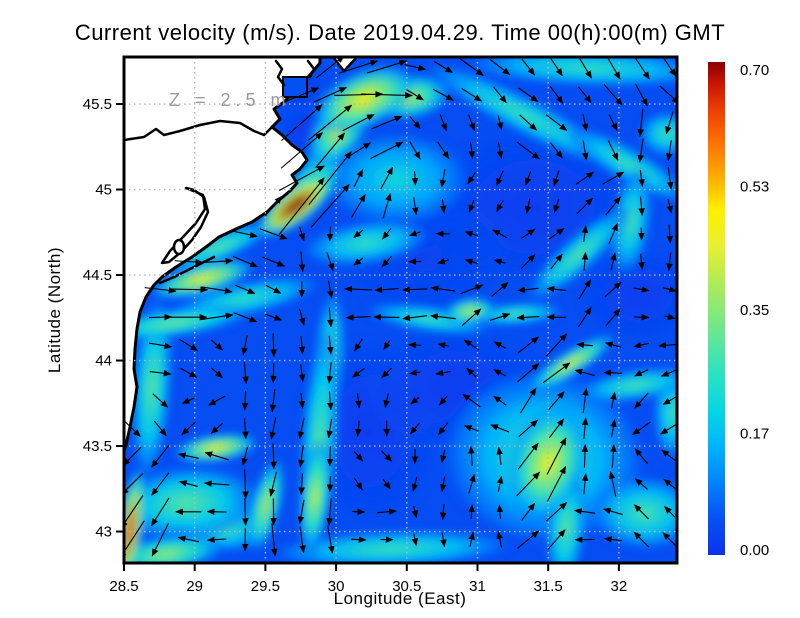 This screenshot has height=618, width=800. What do you see at coordinates (103, 190) in the screenshot?
I see `y-tick-label: 45` at bounding box center [103, 190].